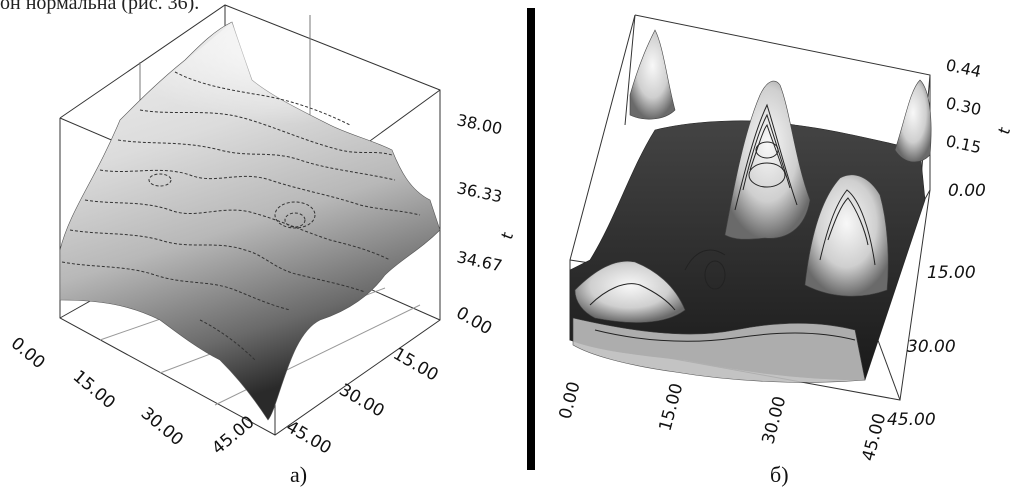  I want to click on y-tick-b: 15.00, so click(951, 273).